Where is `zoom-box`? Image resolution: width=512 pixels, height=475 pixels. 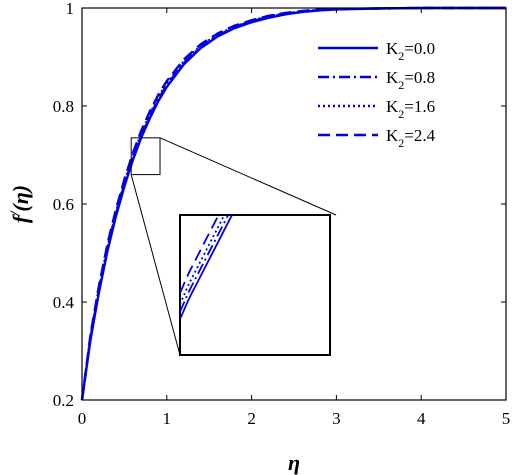 zoom-box is located at coordinates (145, 156).